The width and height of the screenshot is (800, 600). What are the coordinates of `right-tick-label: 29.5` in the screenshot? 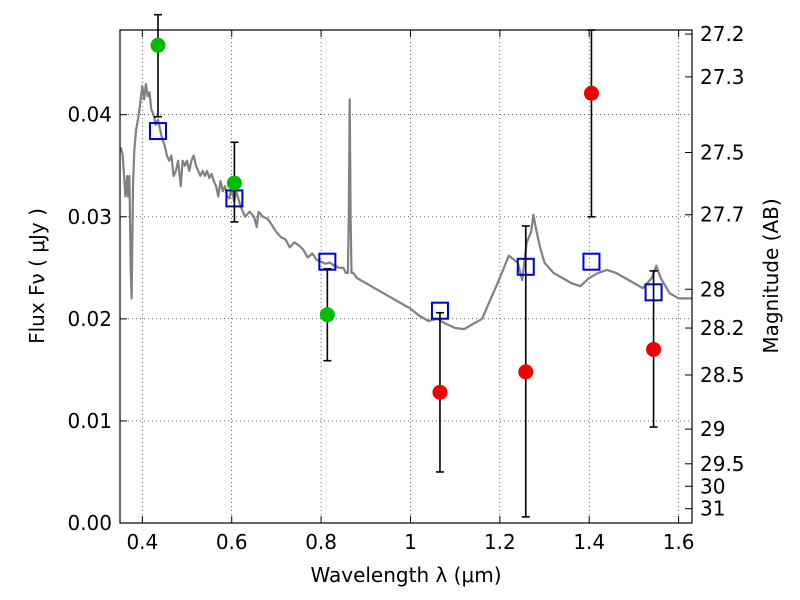 It's located at (722, 464).